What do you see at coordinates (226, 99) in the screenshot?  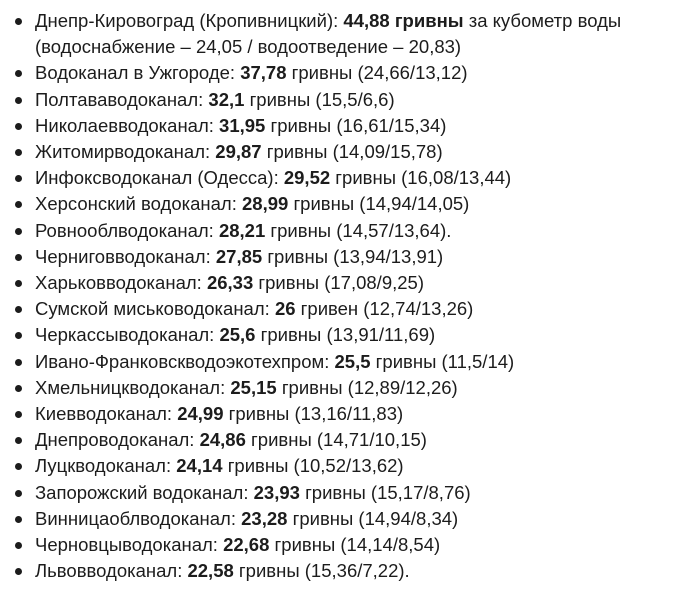 I see `price-value: 32,1` at bounding box center [226, 99].